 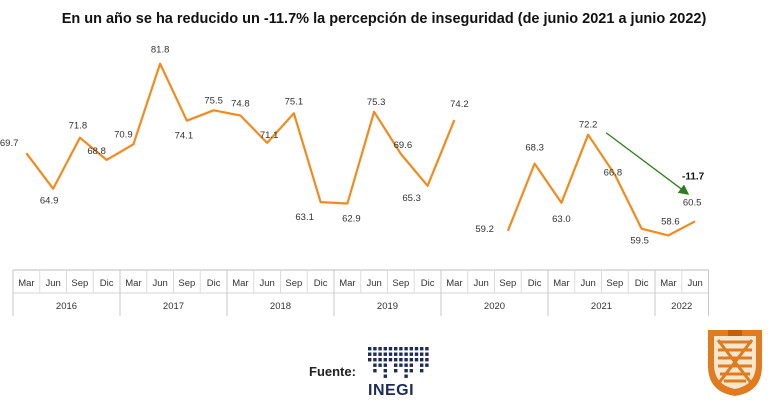 I want to click on inegi-logo, so click(x=398, y=362).